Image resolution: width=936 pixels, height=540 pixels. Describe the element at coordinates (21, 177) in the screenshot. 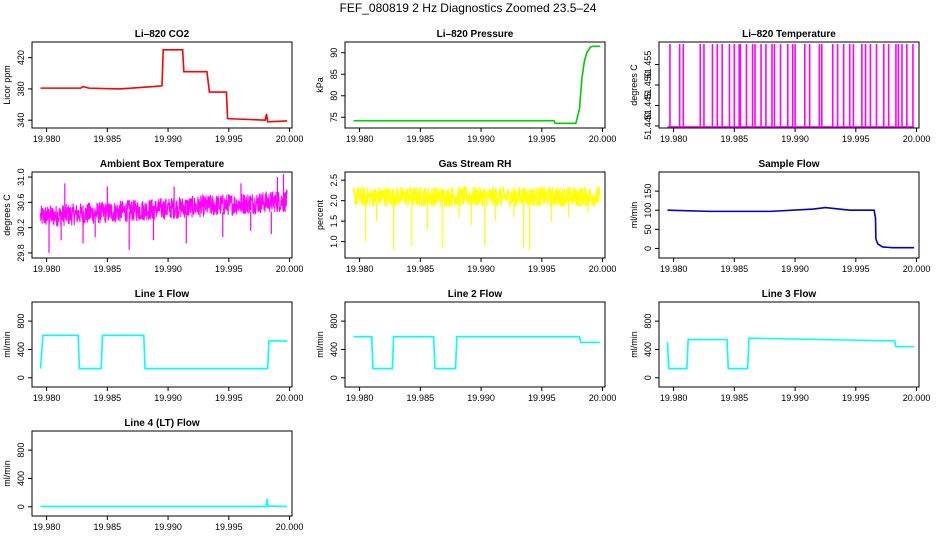

I see `y-tick-label: 31.0` at that location.